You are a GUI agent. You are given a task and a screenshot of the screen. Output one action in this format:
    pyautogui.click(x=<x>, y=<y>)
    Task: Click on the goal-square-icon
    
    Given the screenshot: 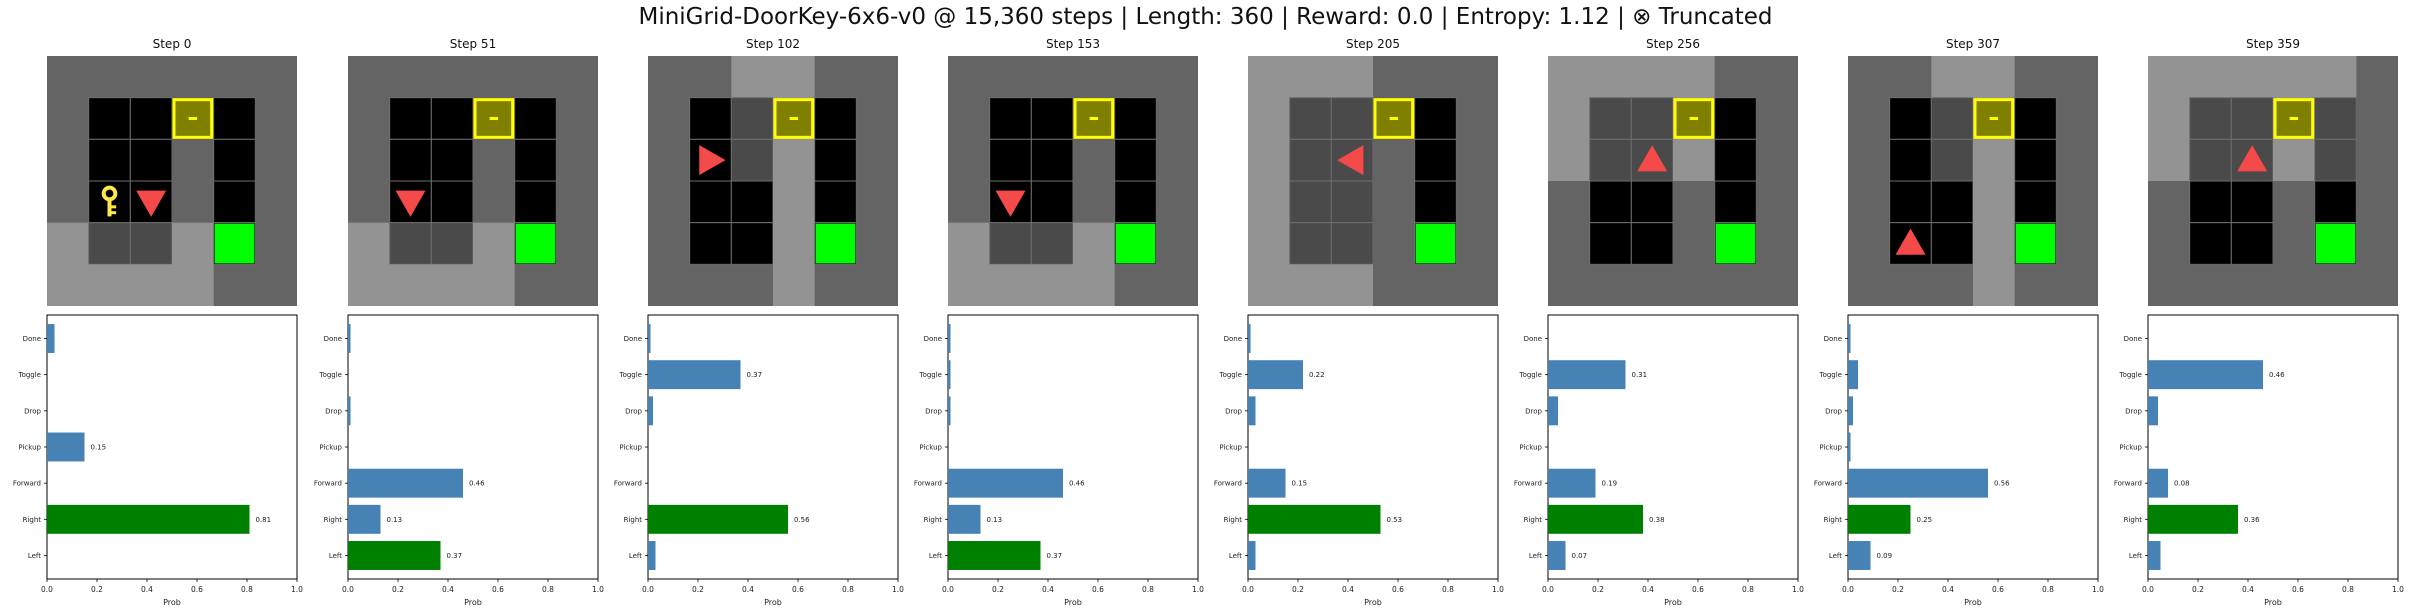 What is the action you would take?
    pyautogui.click(x=1735, y=243)
    